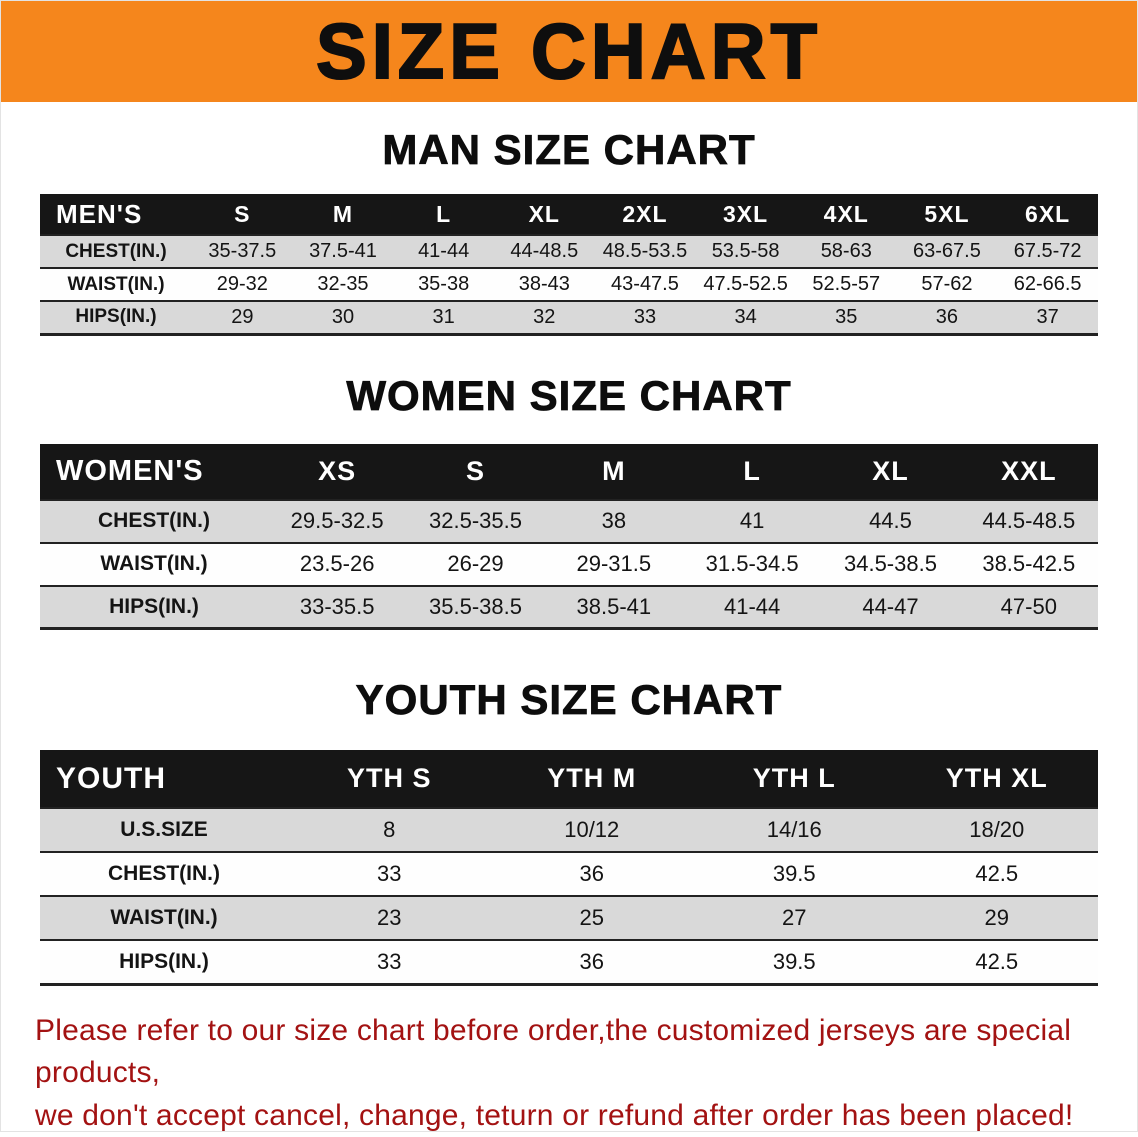 The width and height of the screenshot is (1138, 1137). Describe the element at coordinates (544, 317) in the screenshot. I see `value-cell: 32` at that location.